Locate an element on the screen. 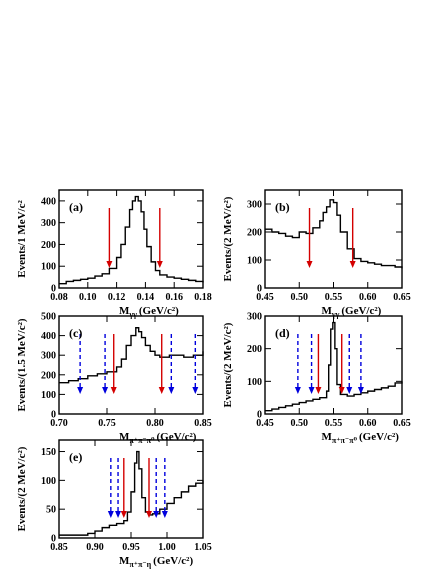  x-axis-label: Mπ⁺π⁻η (GeV/c²) is located at coordinates (156, 562).